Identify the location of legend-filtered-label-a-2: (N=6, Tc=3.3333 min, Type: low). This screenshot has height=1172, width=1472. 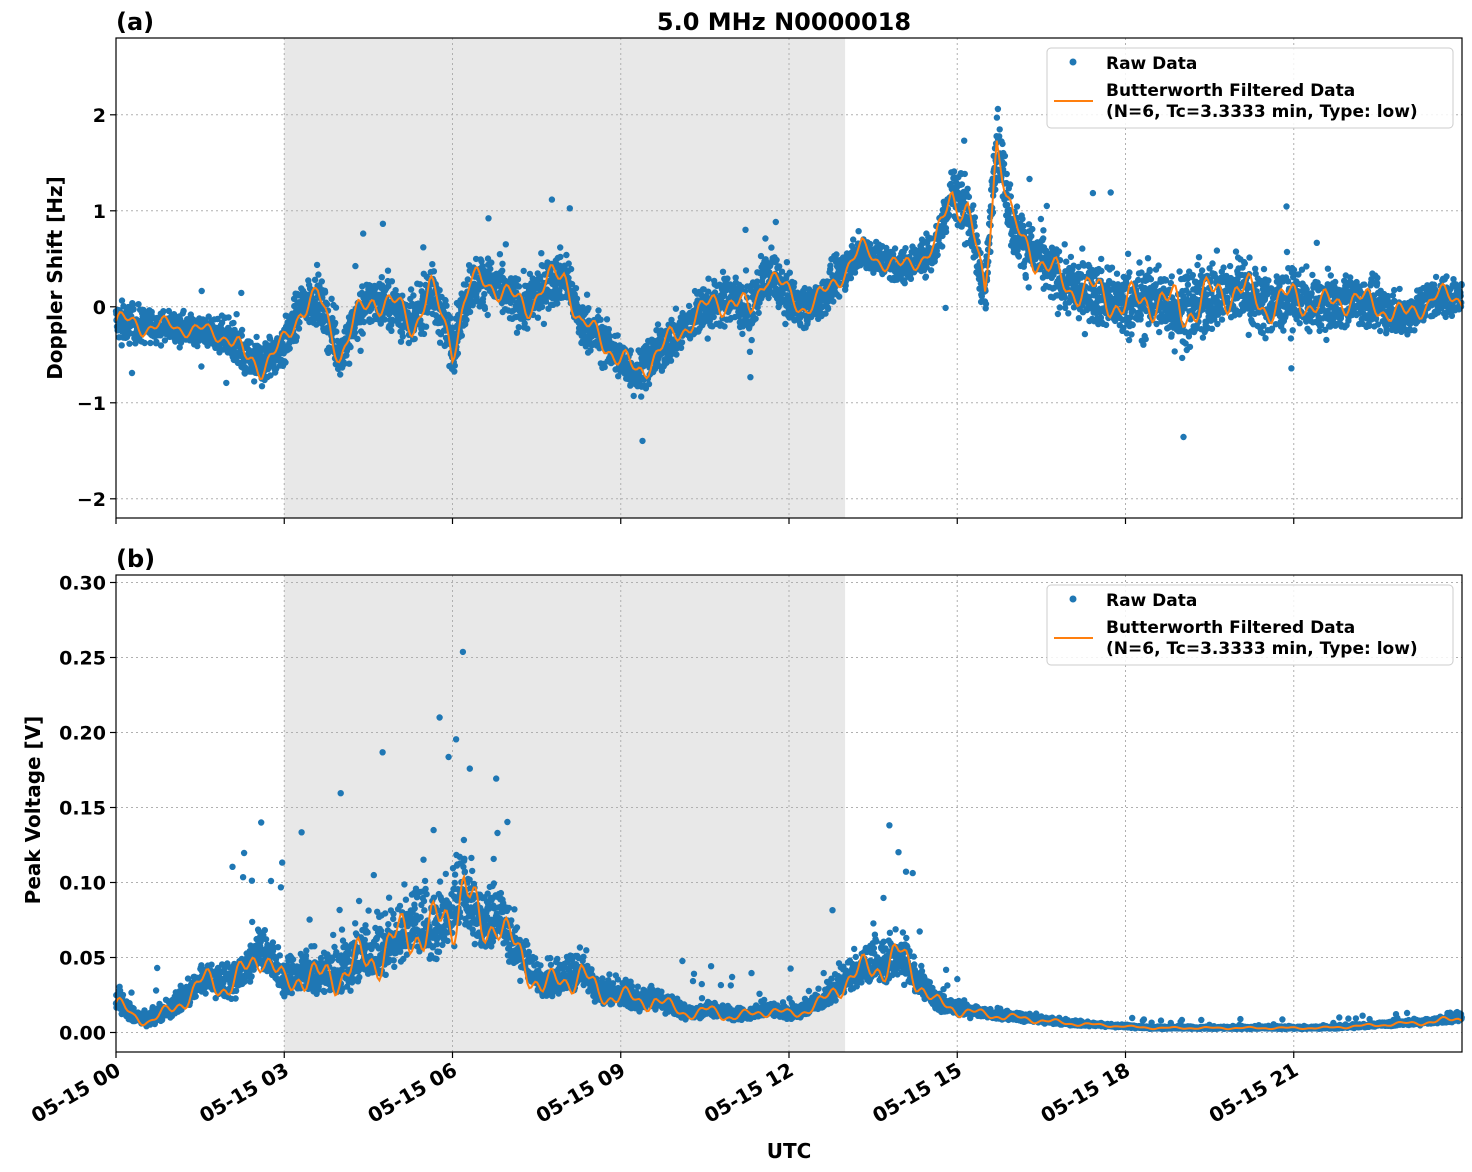
(1262, 112).